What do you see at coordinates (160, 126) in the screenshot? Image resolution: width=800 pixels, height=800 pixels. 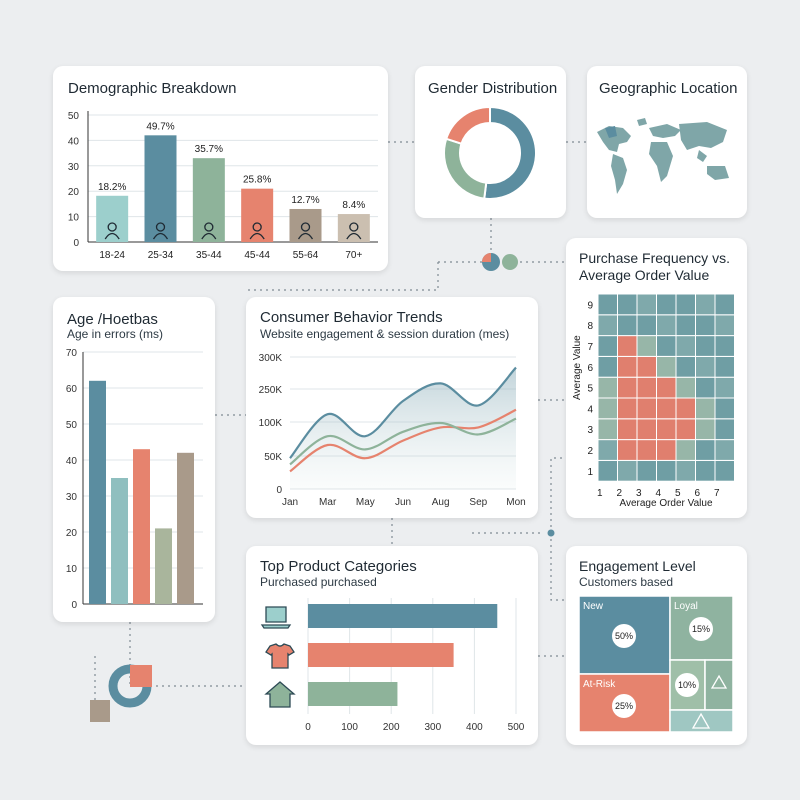 I see `data-label: 49.7%` at bounding box center [160, 126].